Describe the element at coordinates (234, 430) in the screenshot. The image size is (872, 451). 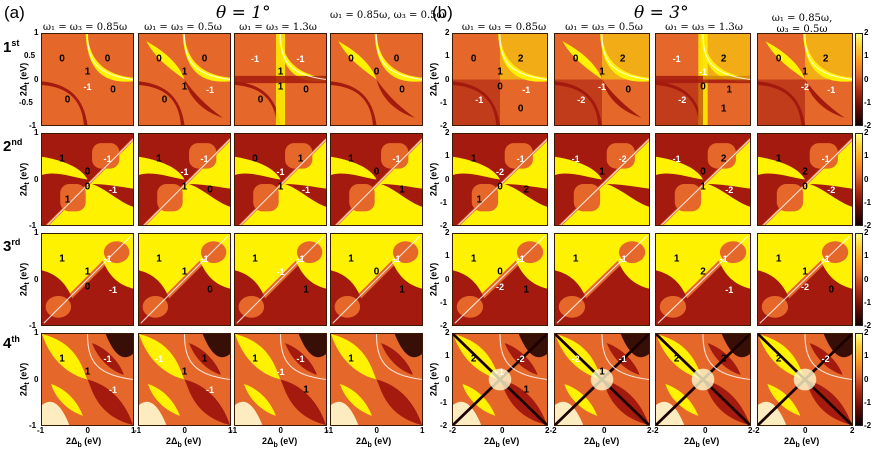
I see `x-tick-label: -1` at that location.